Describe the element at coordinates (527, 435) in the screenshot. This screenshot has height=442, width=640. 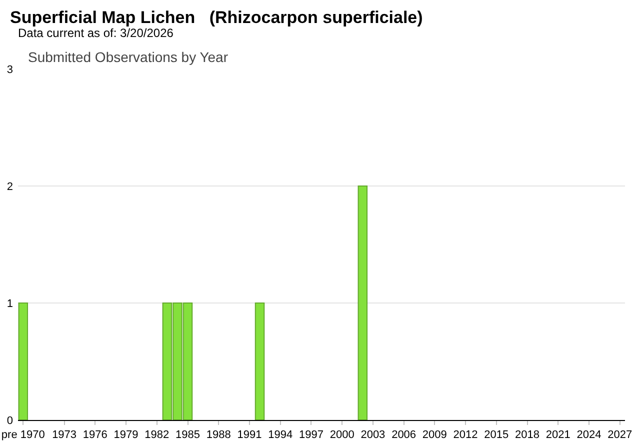
I see `x-tick-label: 2018` at that location.